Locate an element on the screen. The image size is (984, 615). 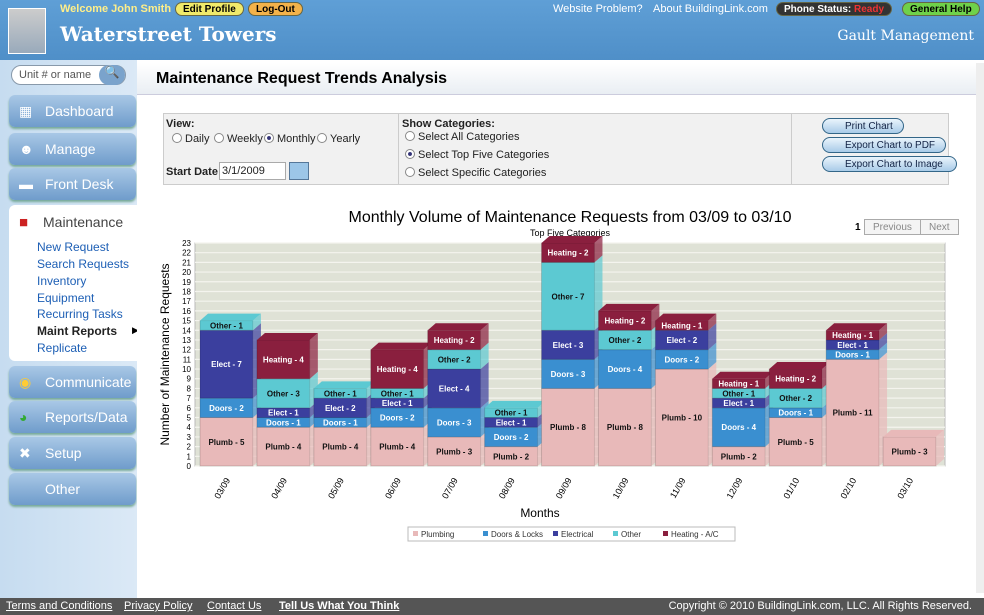
start-date-label: Start Date is located at coordinates (192, 172).